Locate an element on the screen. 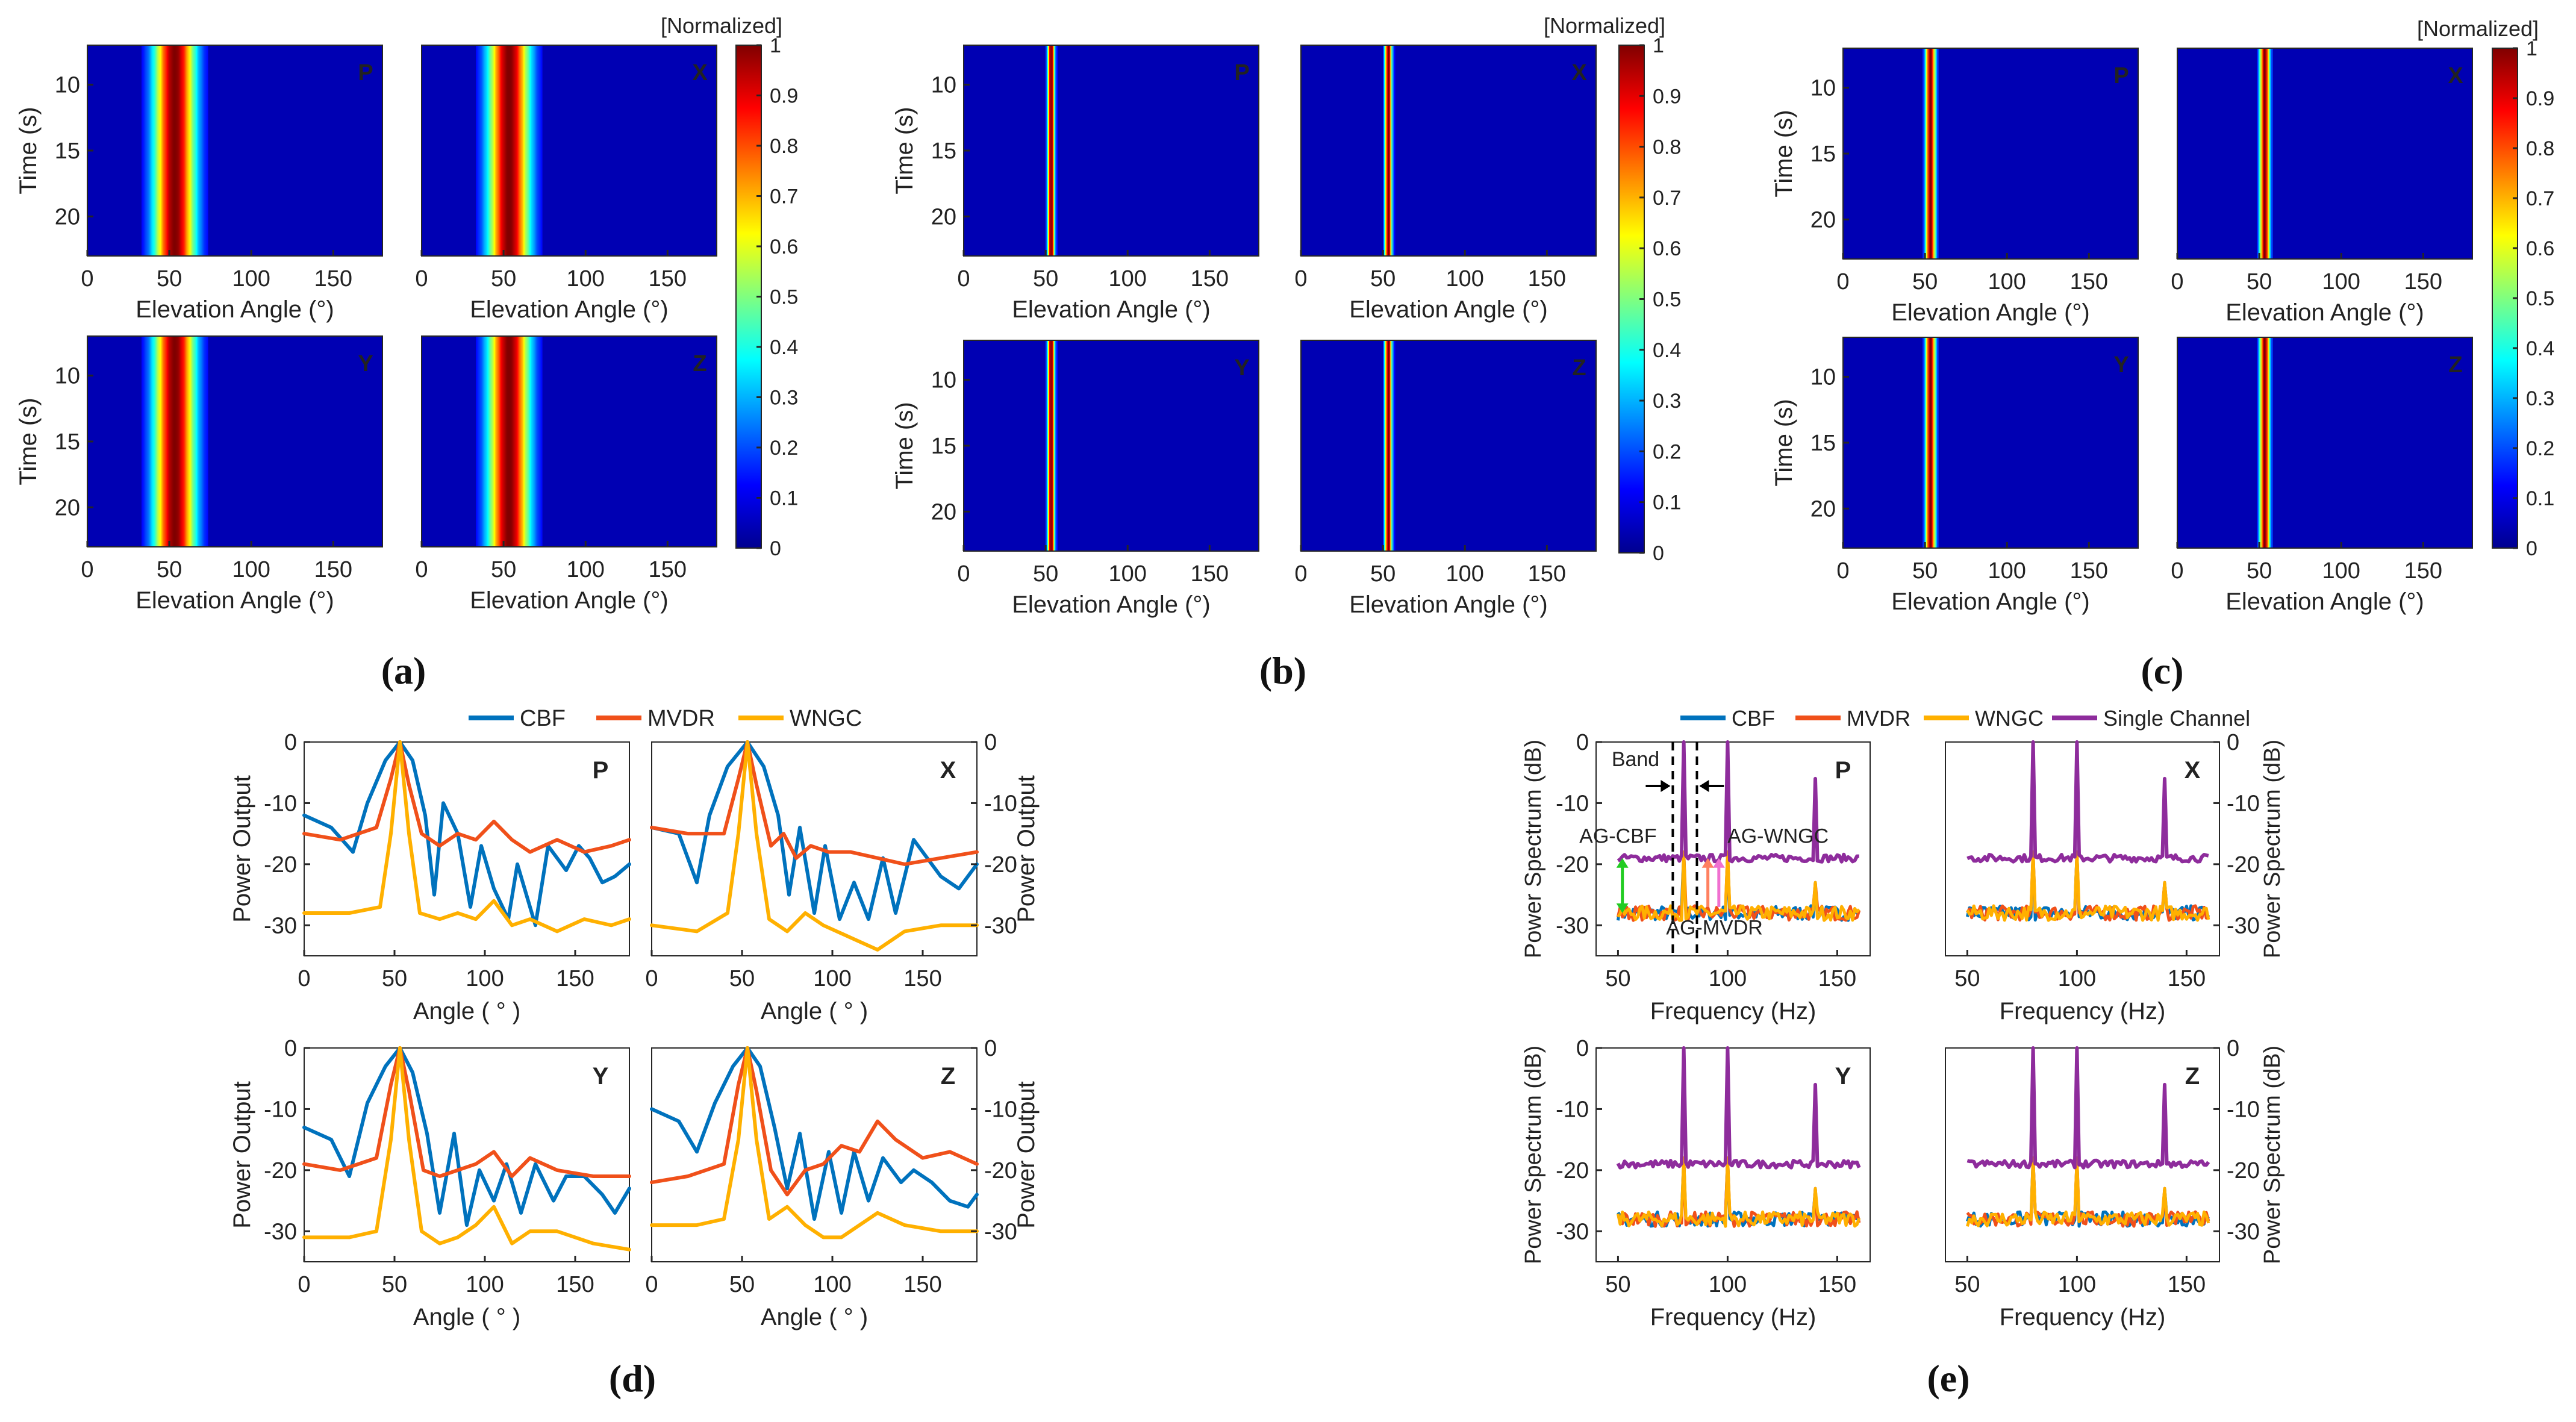 The image size is (2576, 1422). x-tick-label: 100 is located at coordinates (832, 1284).